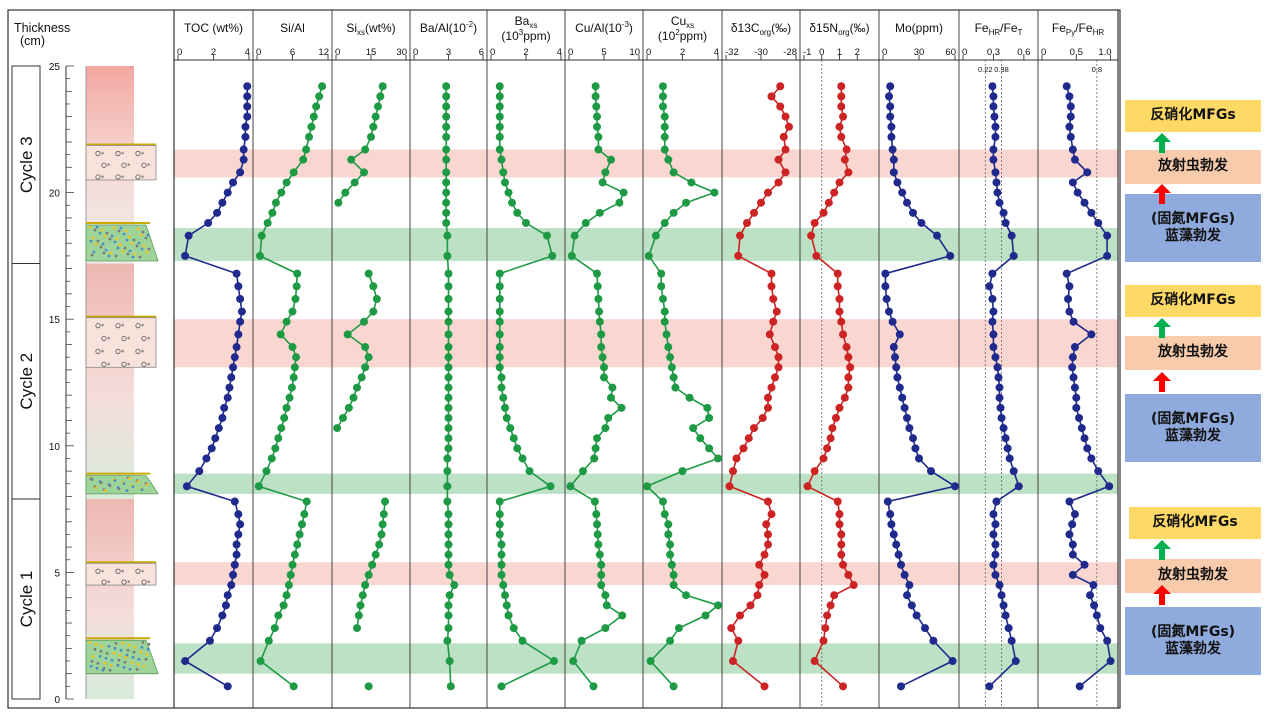 This screenshot has height=715, width=1266. What do you see at coordinates (1193, 167) in the screenshot?
I see `radiolarian-bloom-box: 放射虫勃发` at bounding box center [1193, 167].